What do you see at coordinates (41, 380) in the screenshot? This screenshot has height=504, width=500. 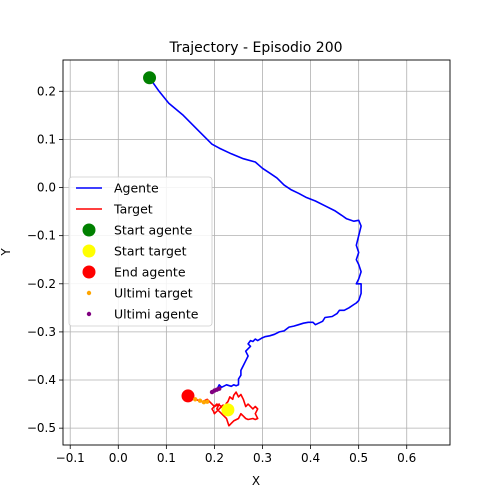 I see `y-tick-label: −0.4` at bounding box center [41, 380].